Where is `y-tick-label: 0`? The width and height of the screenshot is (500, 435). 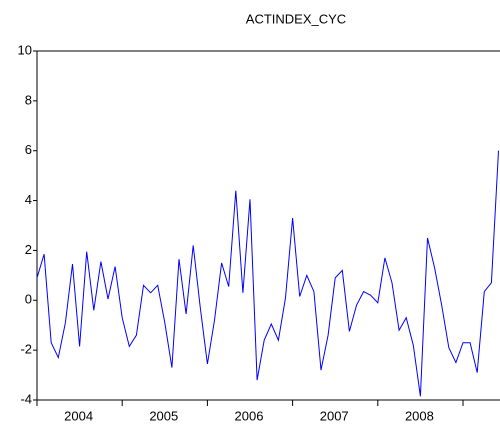 y-tick-label: 0 is located at coordinates (28, 299).